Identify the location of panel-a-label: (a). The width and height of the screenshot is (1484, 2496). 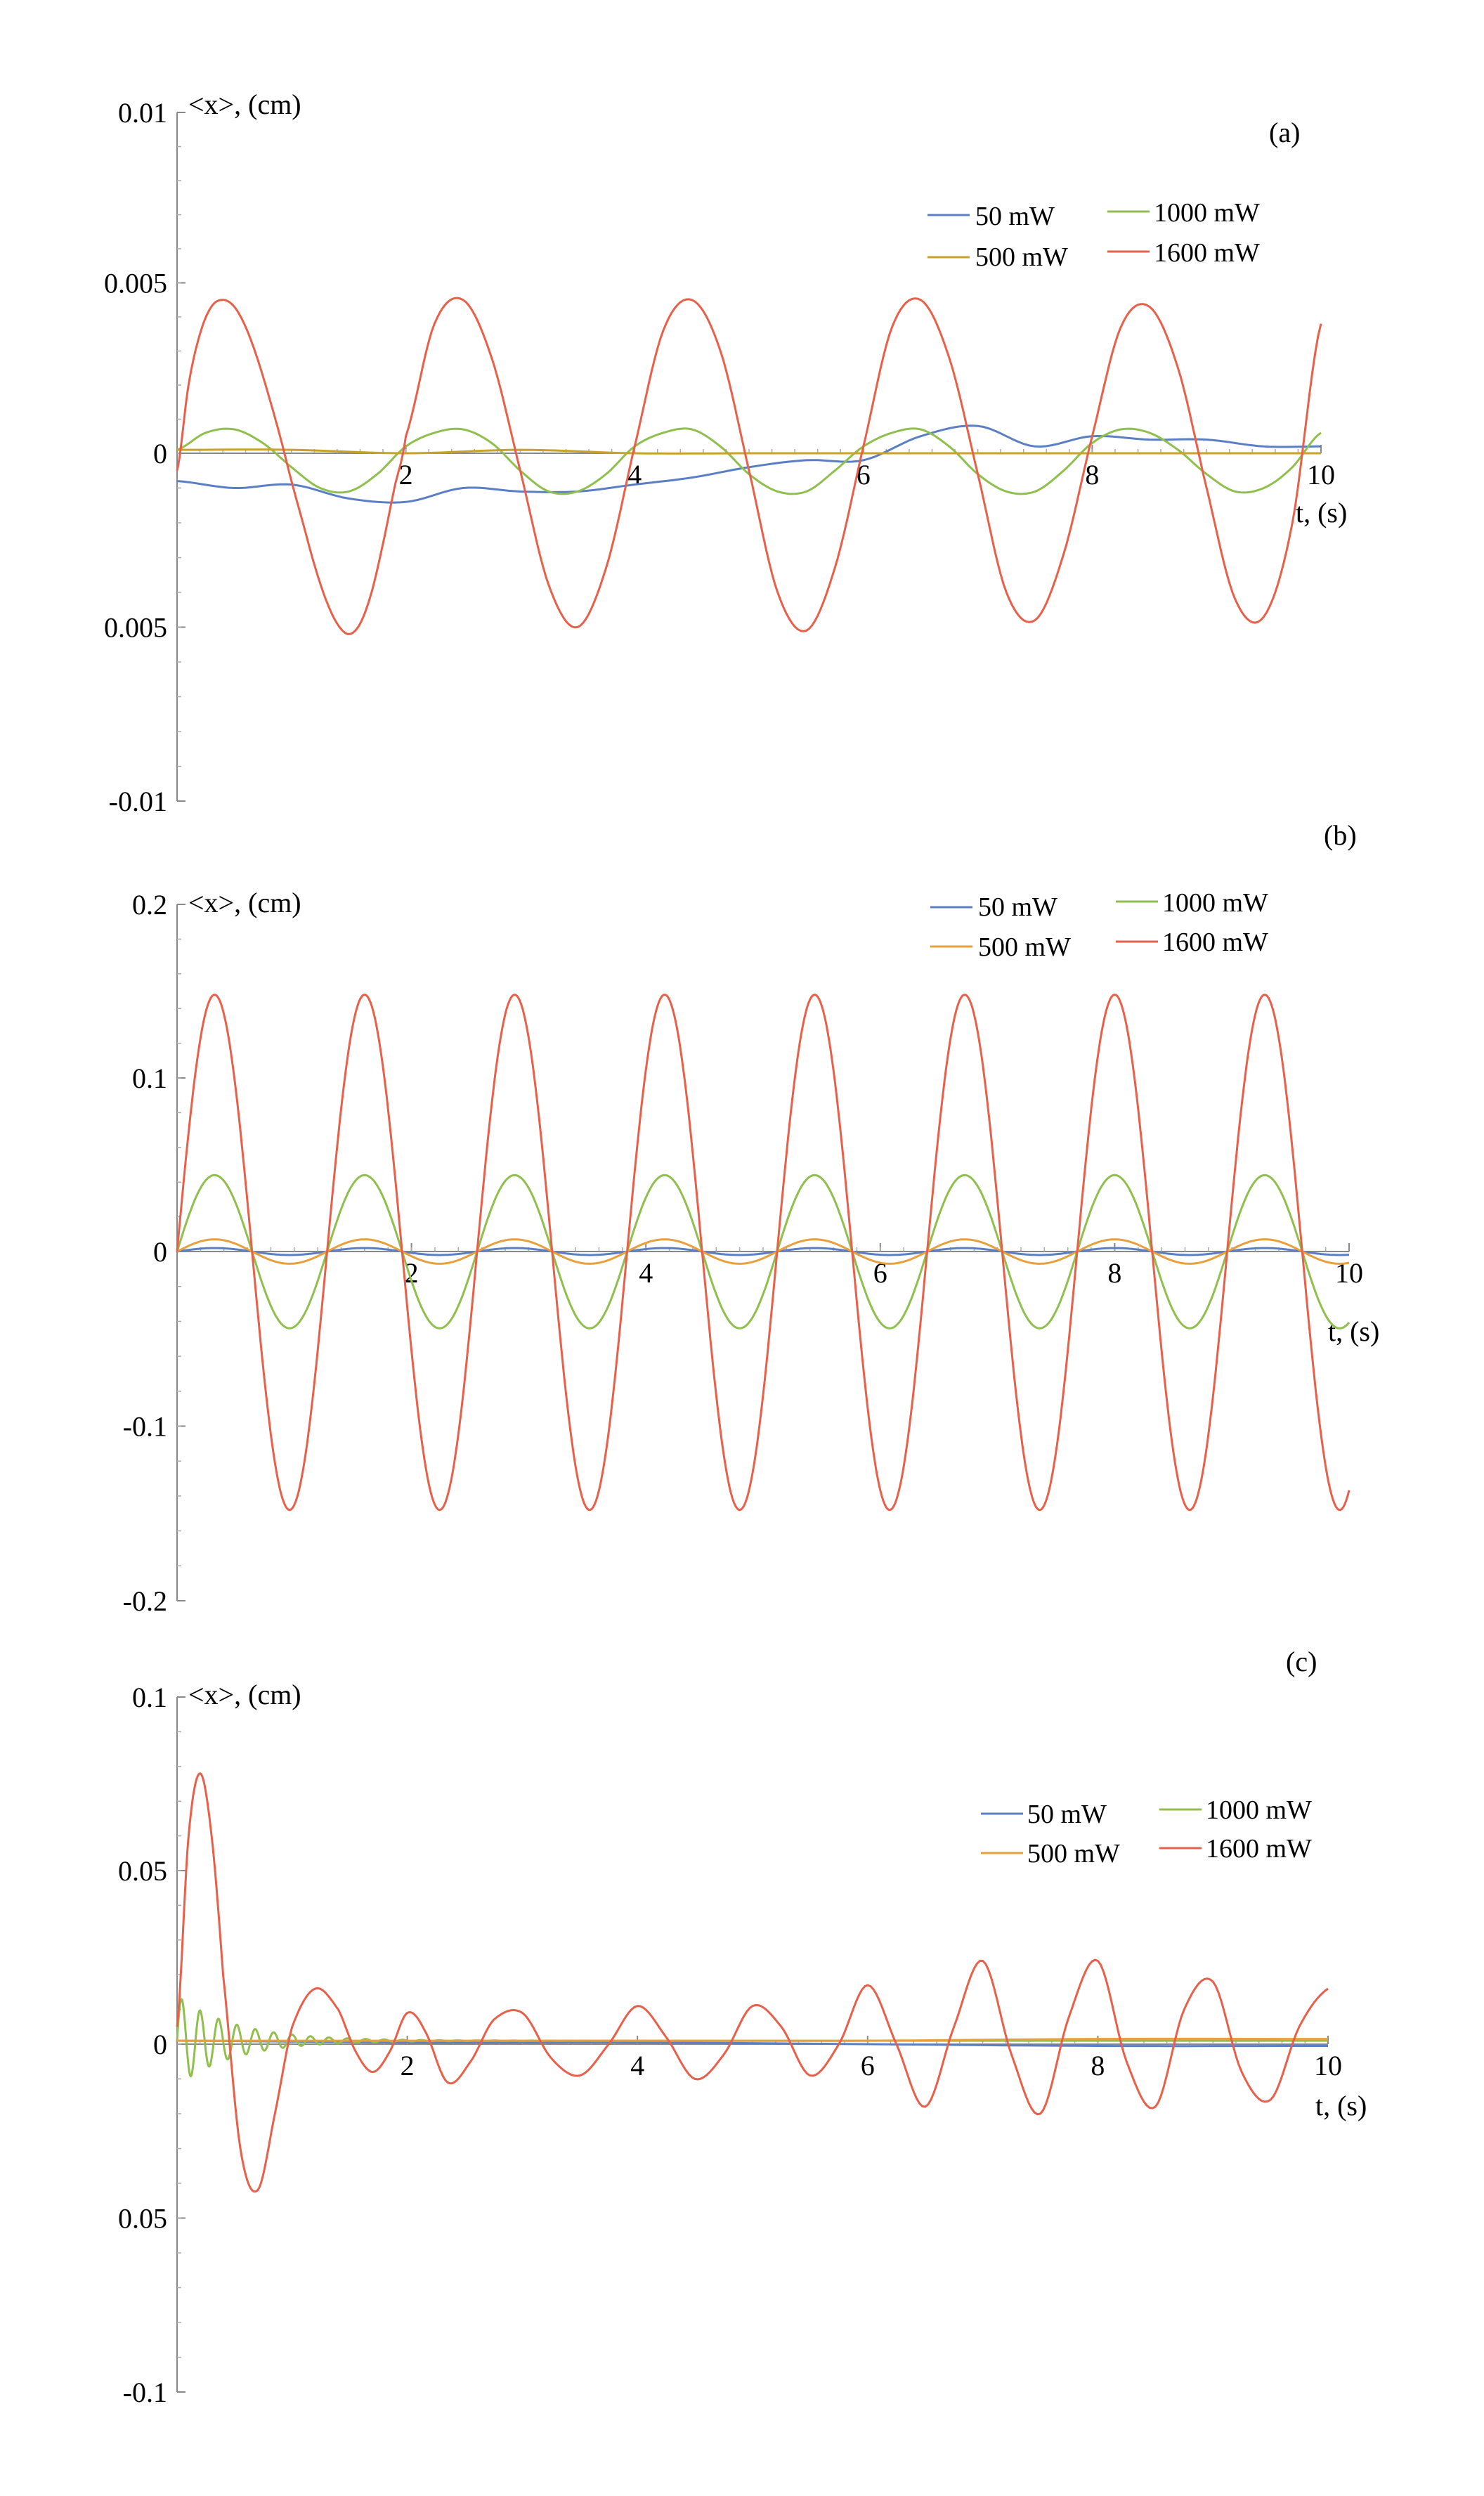
(1284, 133).